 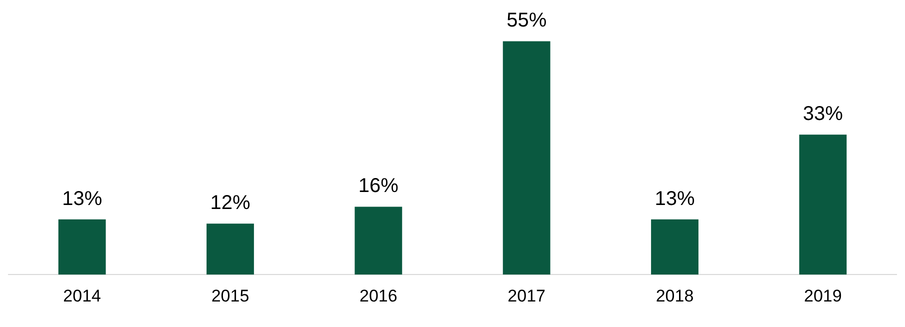 What do you see at coordinates (379, 296) in the screenshot?
I see `x-tick-label: 2016` at bounding box center [379, 296].